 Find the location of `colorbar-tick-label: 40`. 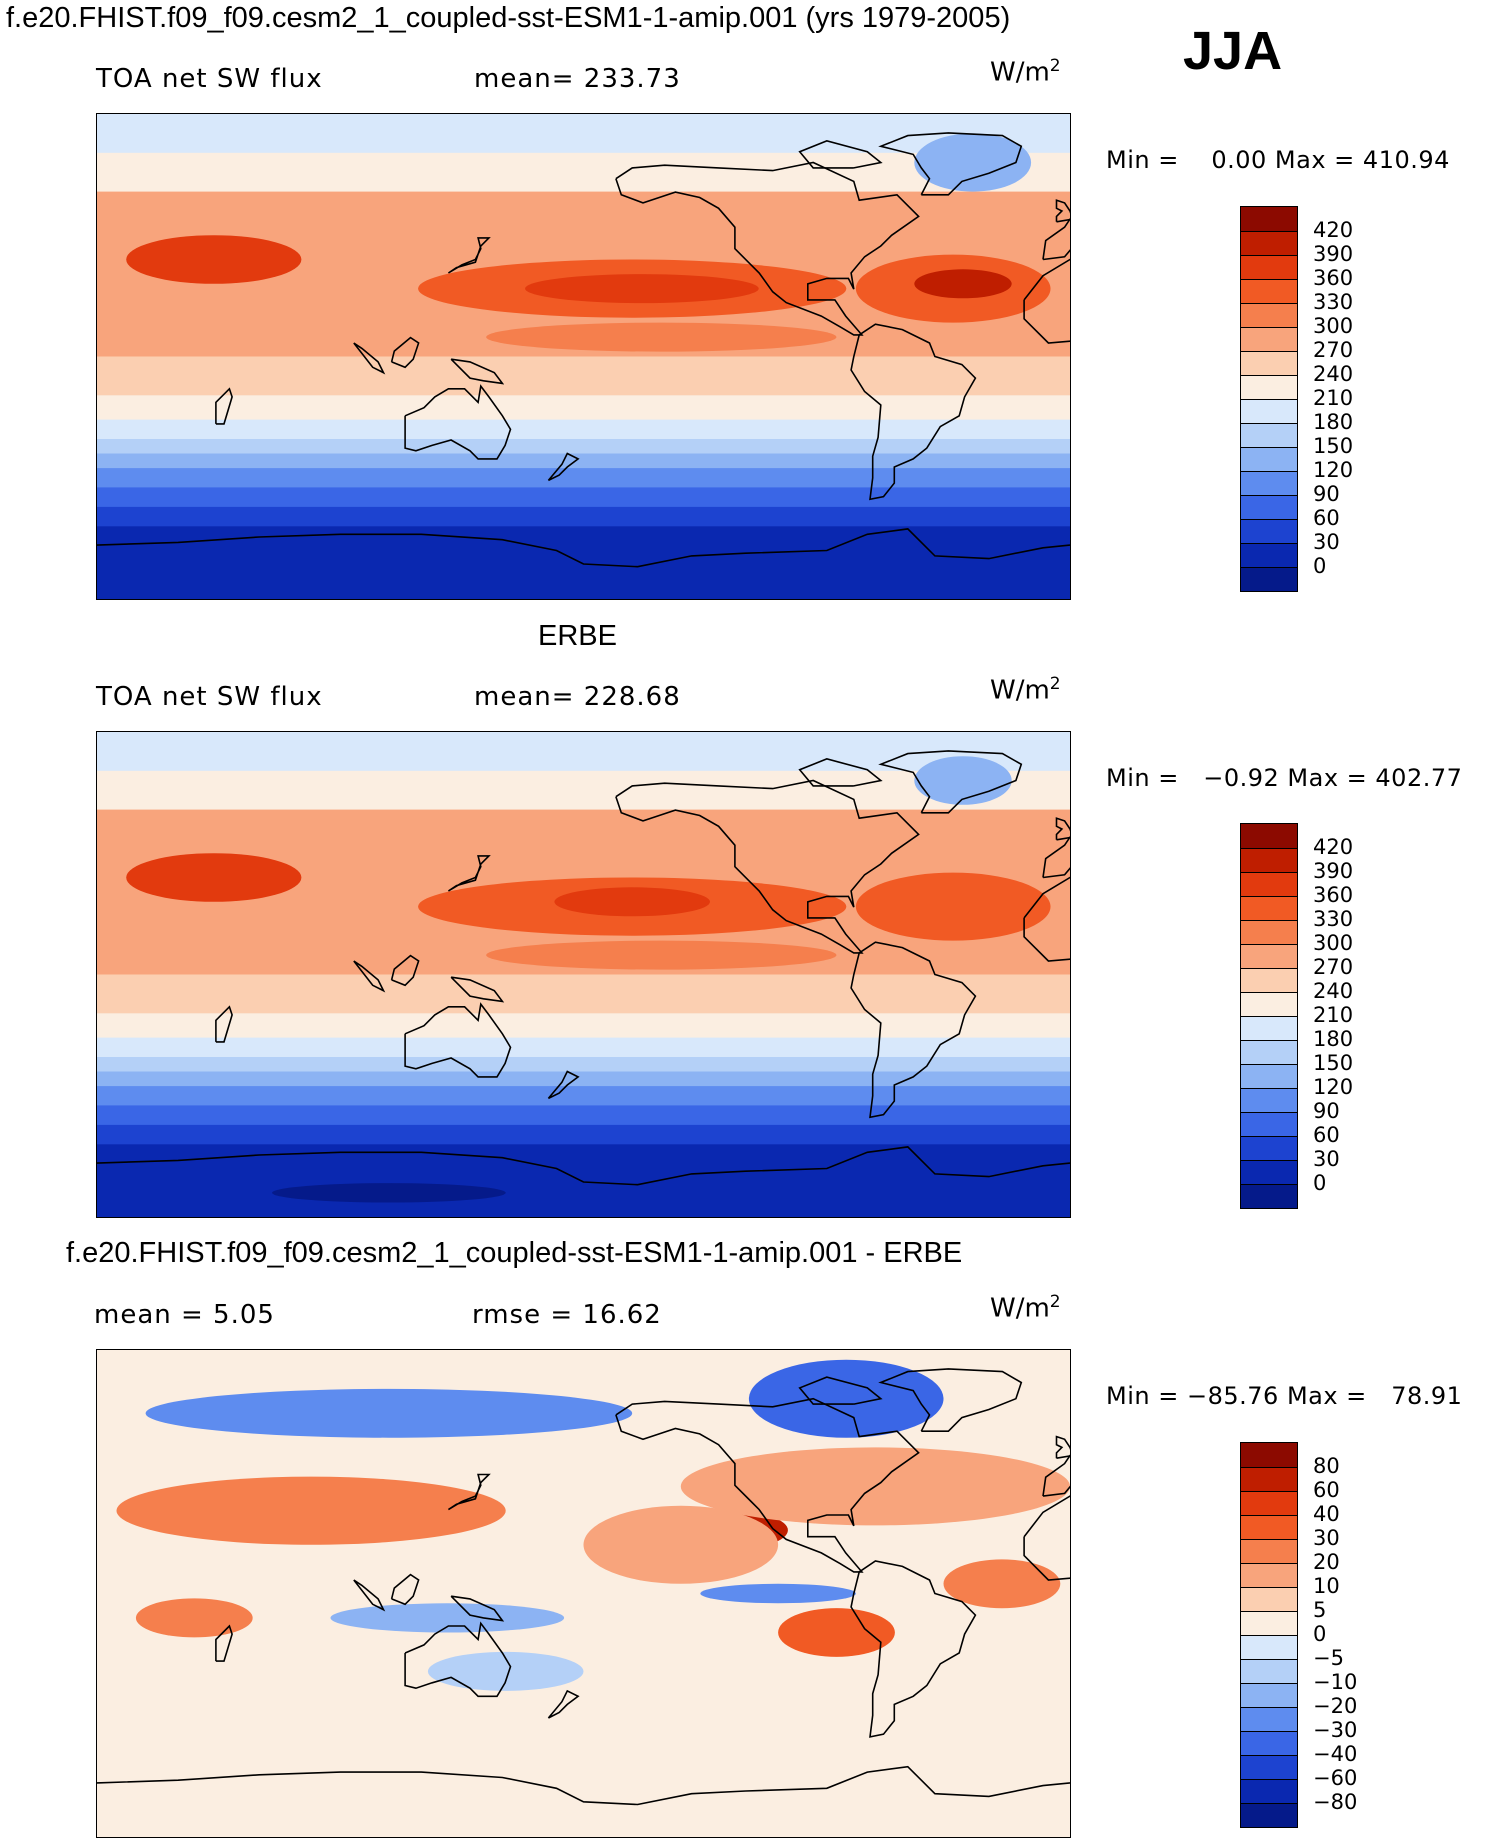

colorbar-tick-label: 40 is located at coordinates (1326, 1514).